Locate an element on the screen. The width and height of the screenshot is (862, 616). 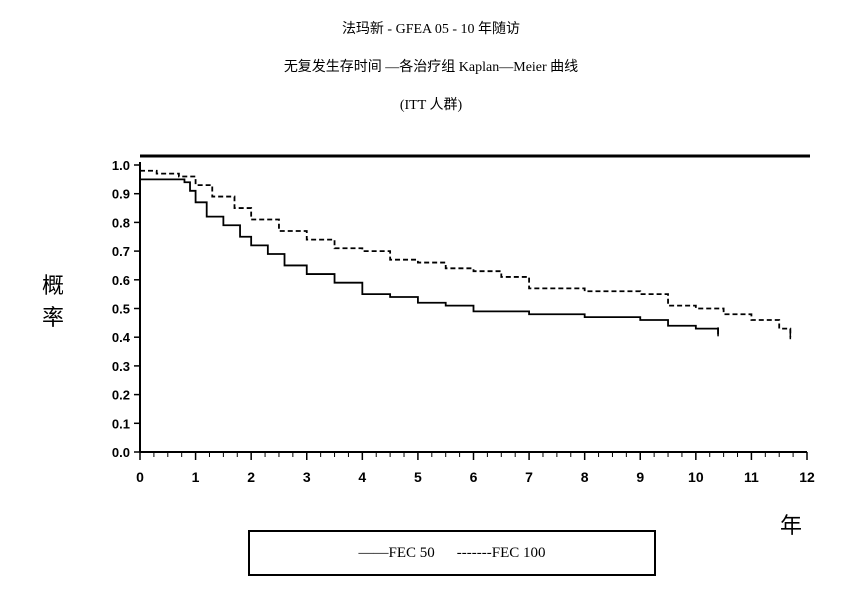
y-tick-label: 1.0 is located at coordinates (121, 165).